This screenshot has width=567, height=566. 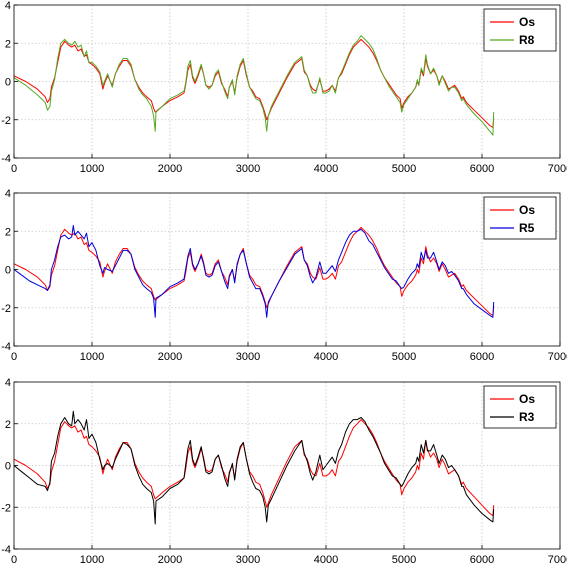 I want to click on series-line-r5, so click(x=254, y=271).